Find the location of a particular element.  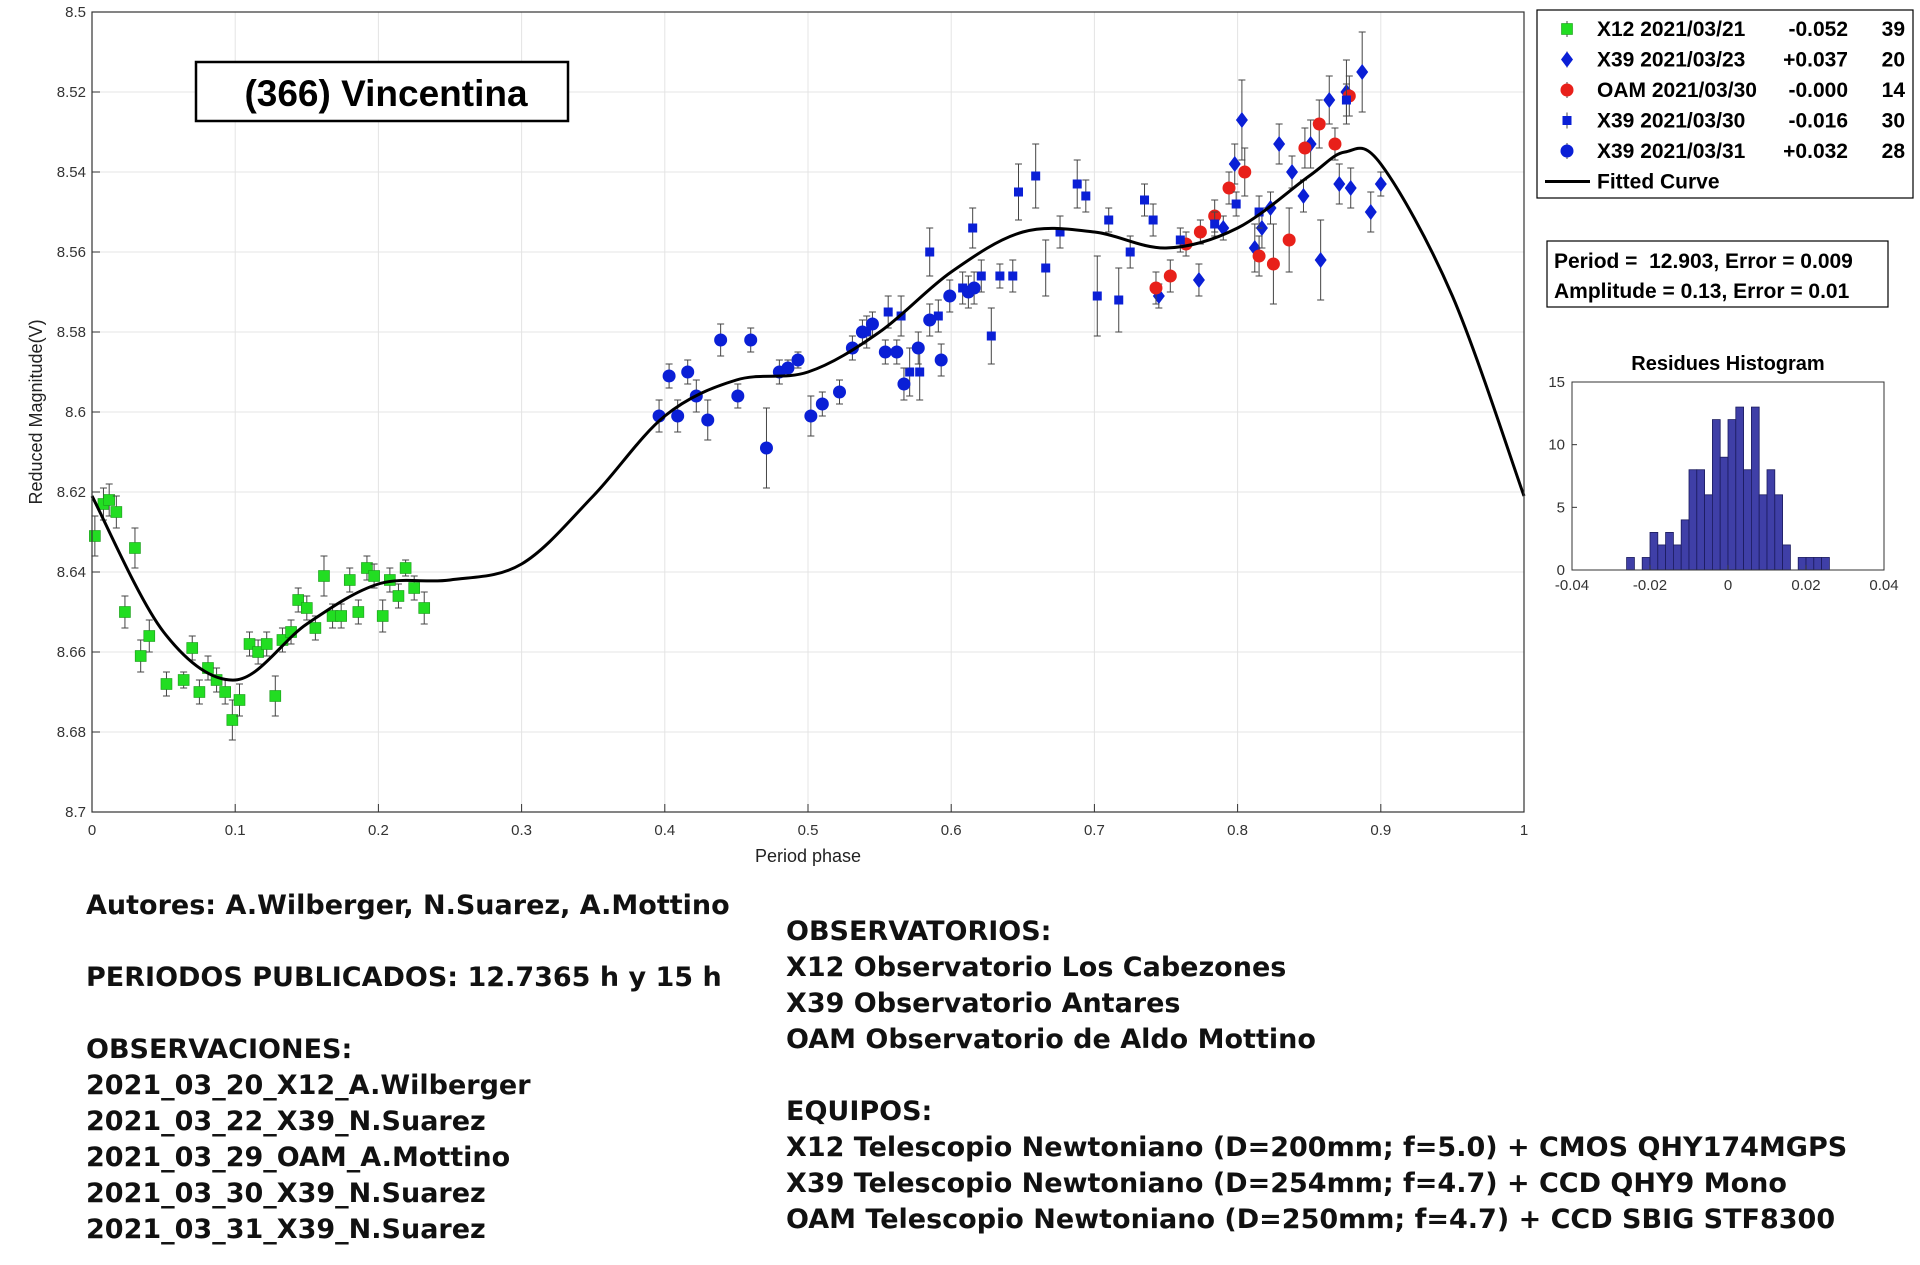

y-tick-label: 8.64 is located at coordinates (71, 572).